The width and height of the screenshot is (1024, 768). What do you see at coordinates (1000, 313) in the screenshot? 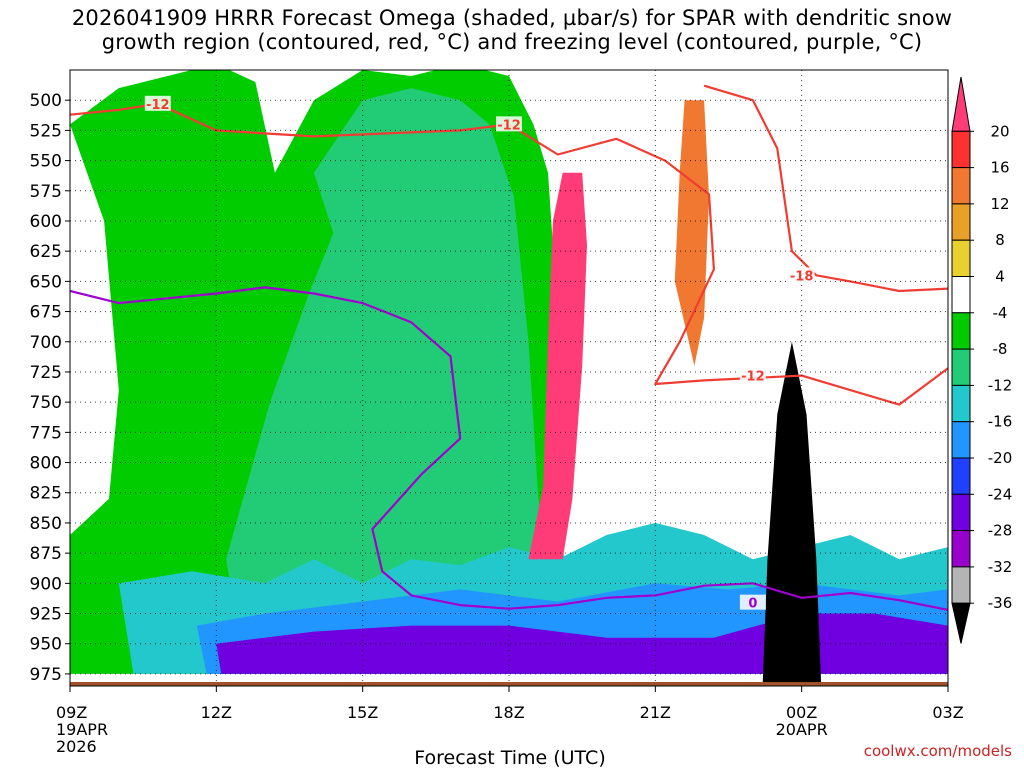
I see `colorbar-label-5: -4` at bounding box center [1000, 313].